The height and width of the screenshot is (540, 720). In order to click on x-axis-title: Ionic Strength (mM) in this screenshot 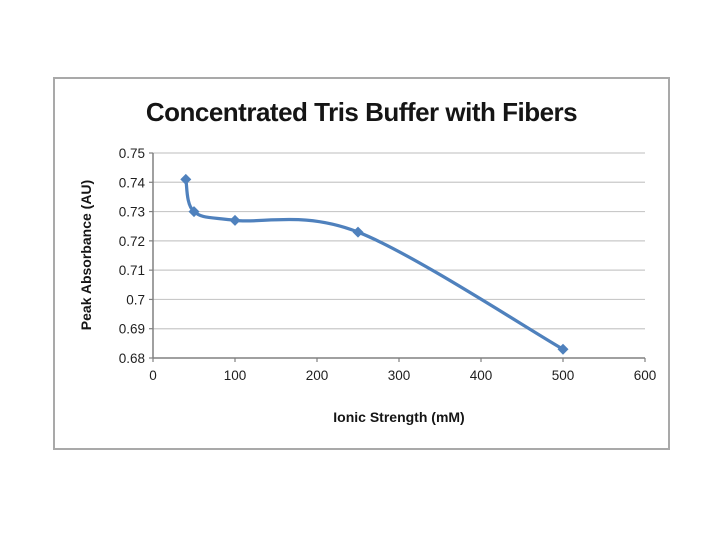, I will do `click(399, 417)`.